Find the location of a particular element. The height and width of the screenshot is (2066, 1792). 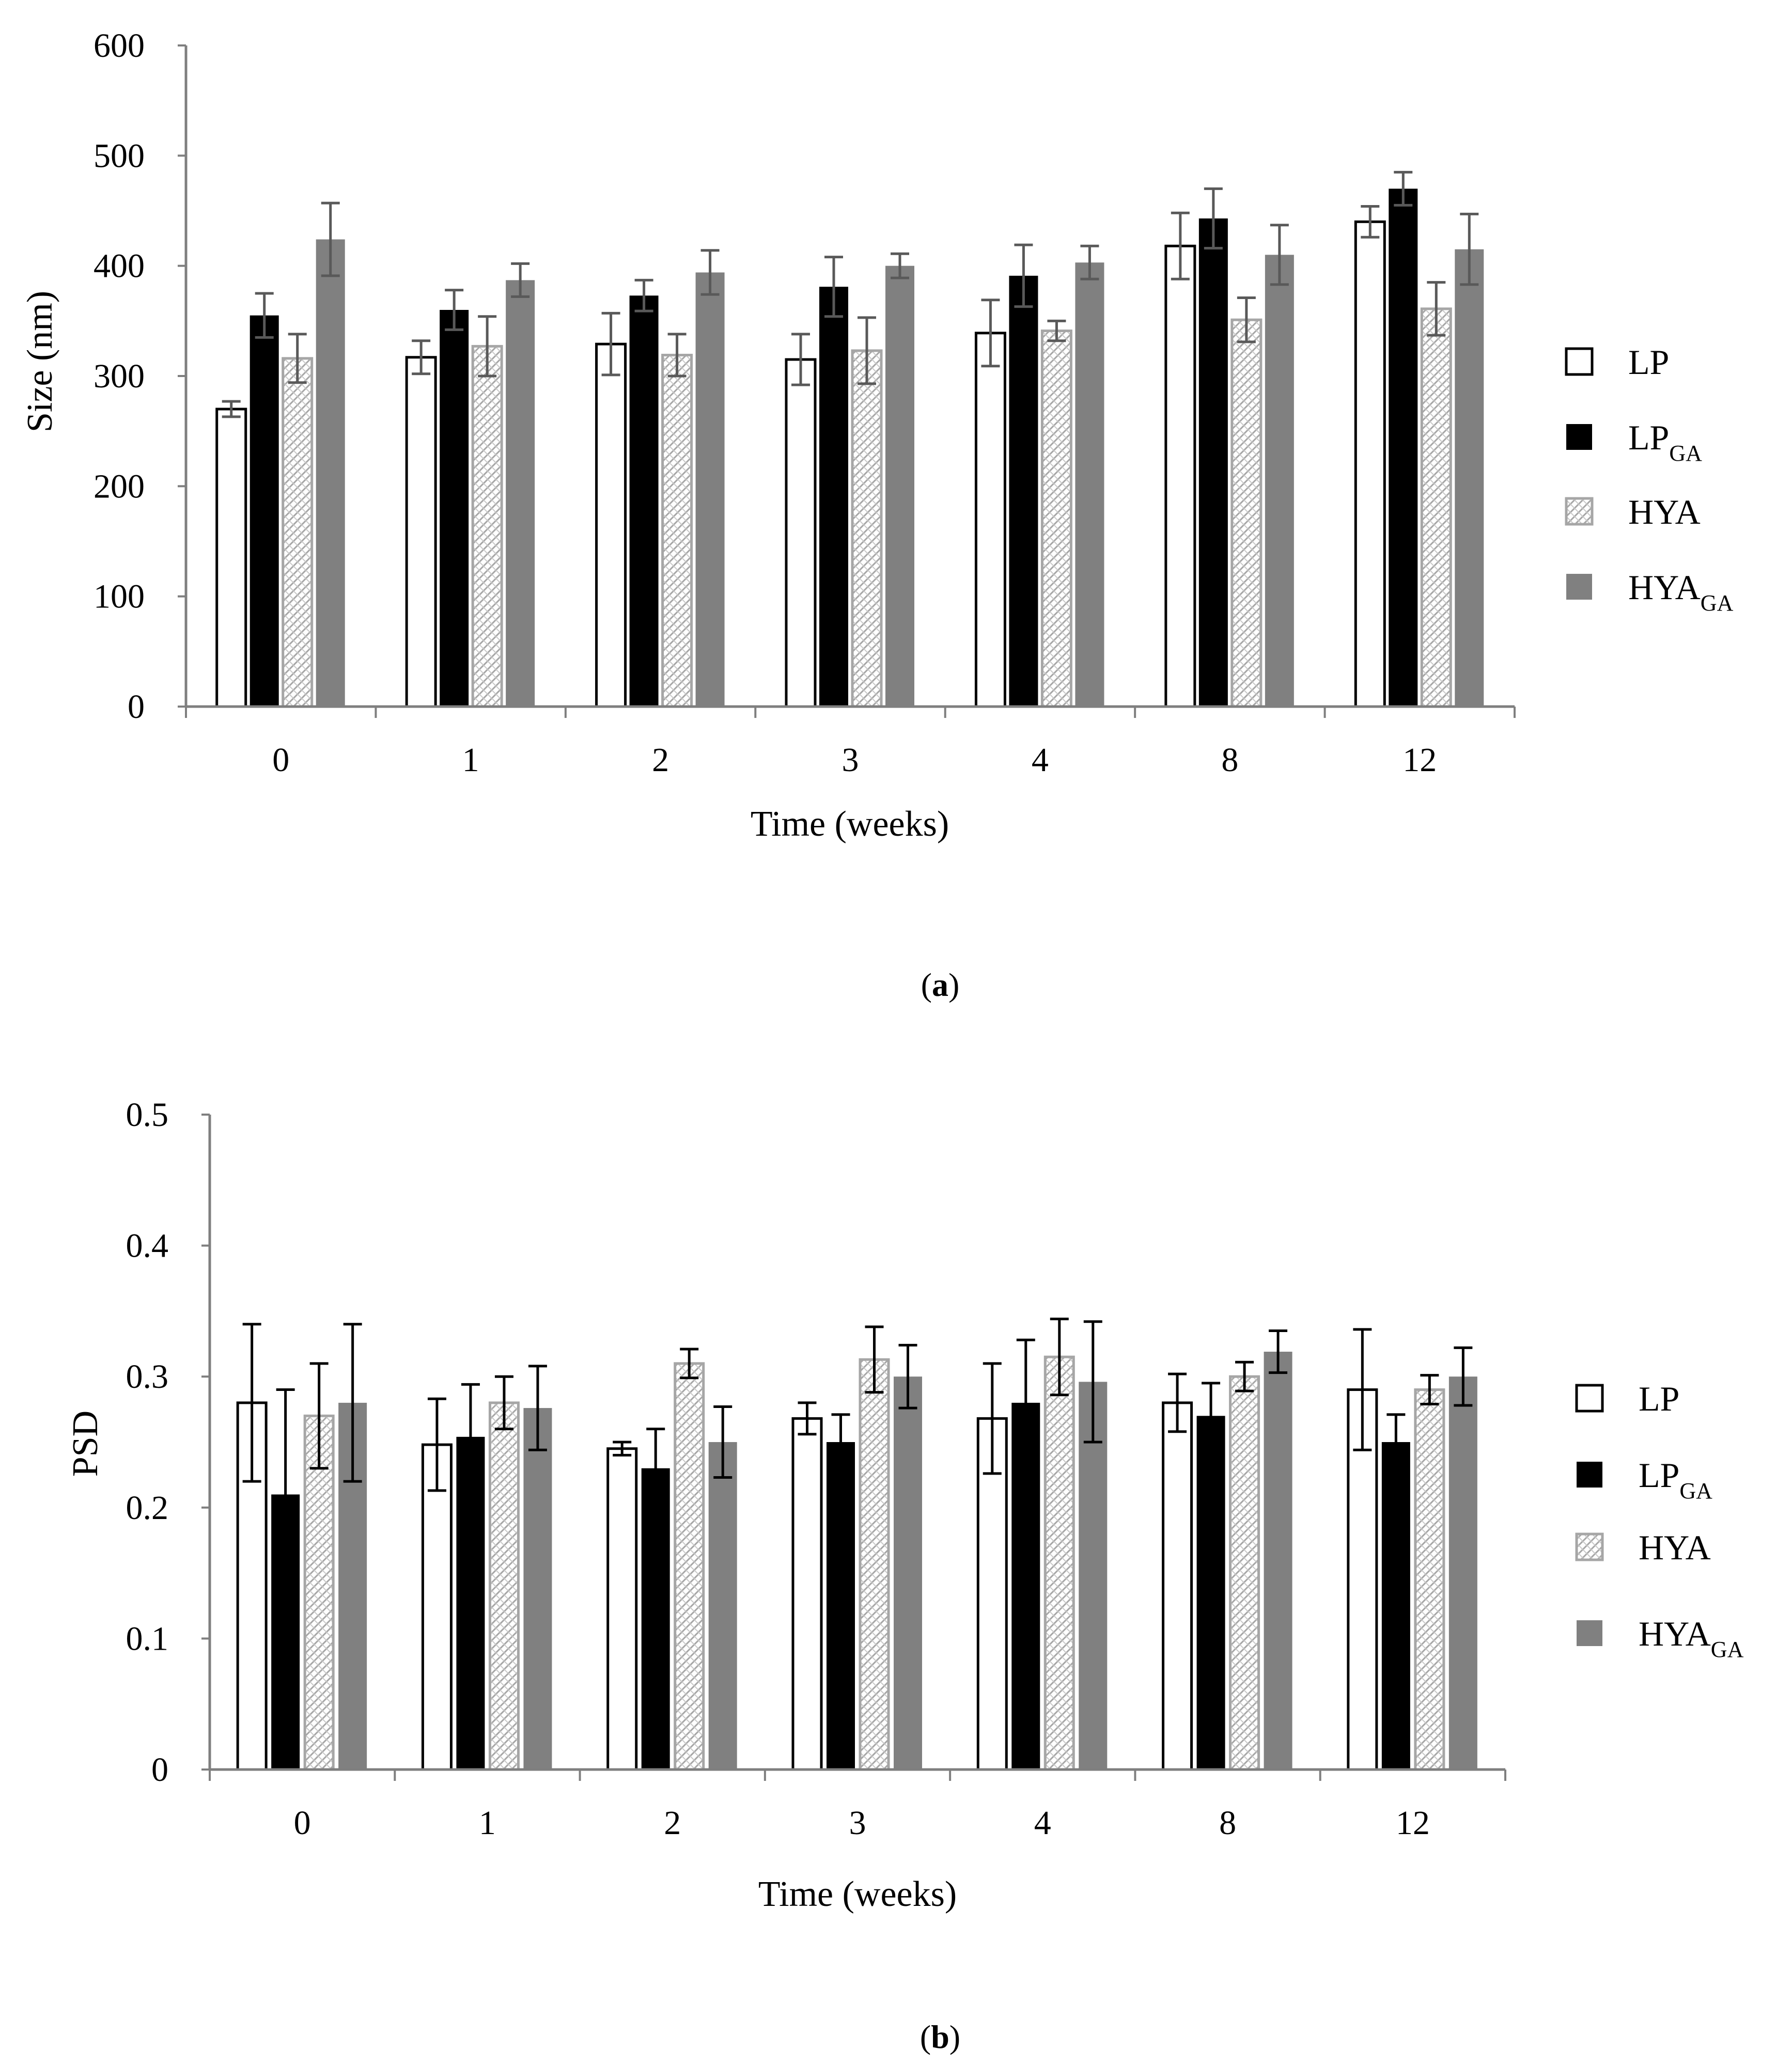

y-axis-title: PSD is located at coordinates (85, 1444).